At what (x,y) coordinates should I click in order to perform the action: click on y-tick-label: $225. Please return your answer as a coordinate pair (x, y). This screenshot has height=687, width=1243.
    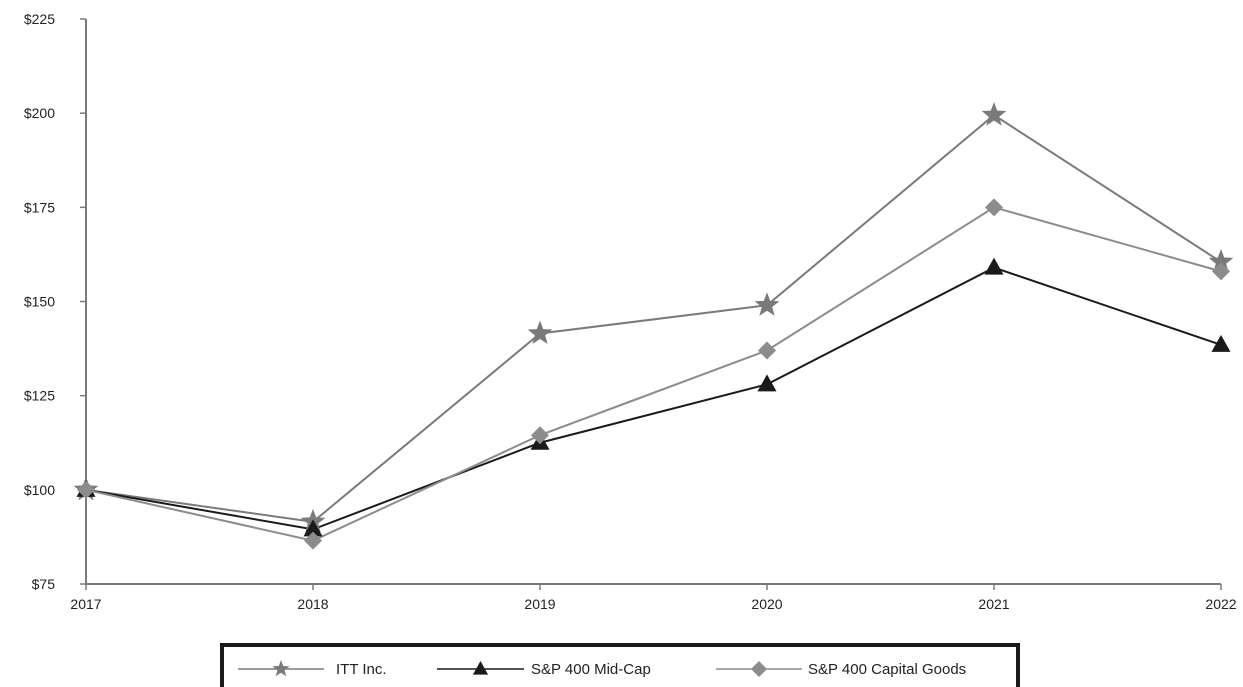
    Looking at the image, I should click on (39, 19).